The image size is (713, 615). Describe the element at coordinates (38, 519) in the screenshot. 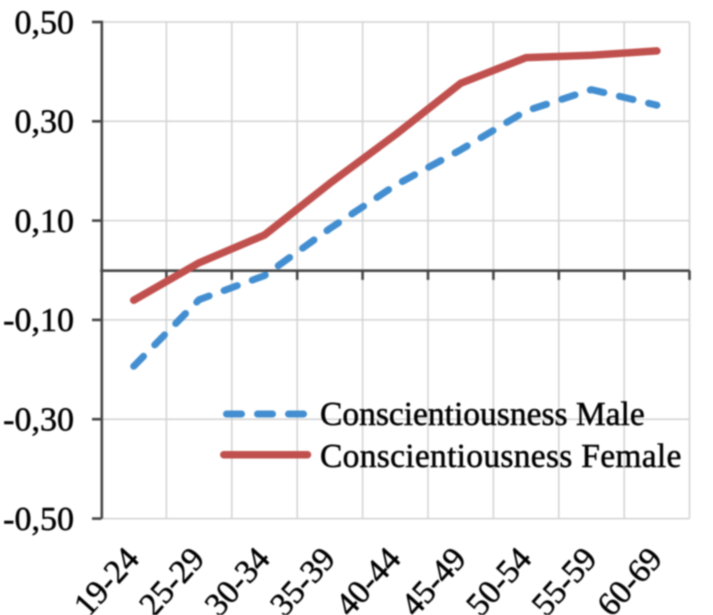

I see `svg-text: -0,50` at that location.